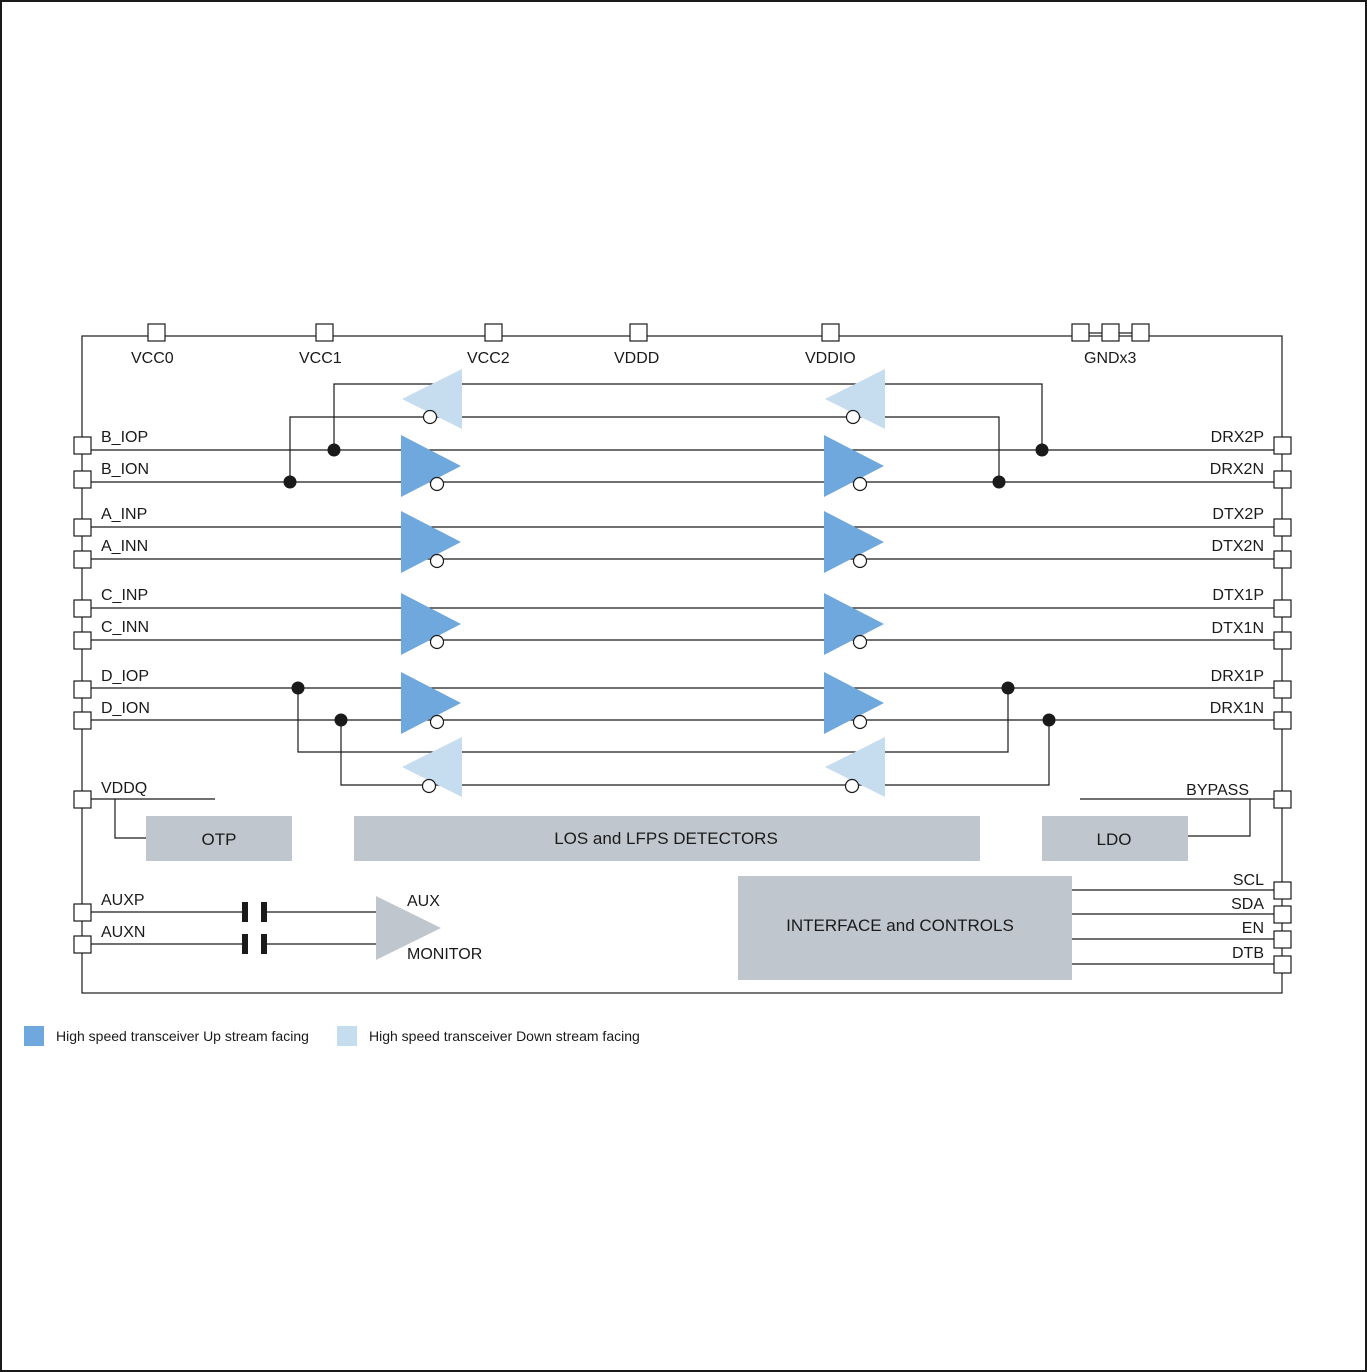  I want to click on upstream-transceiver-d-right, so click(854, 703).